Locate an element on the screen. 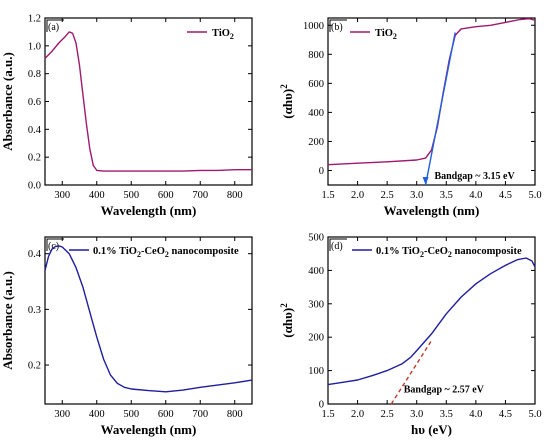 This screenshot has height=447, width=550. y-tick-label: 0.3 is located at coordinates (34, 310).